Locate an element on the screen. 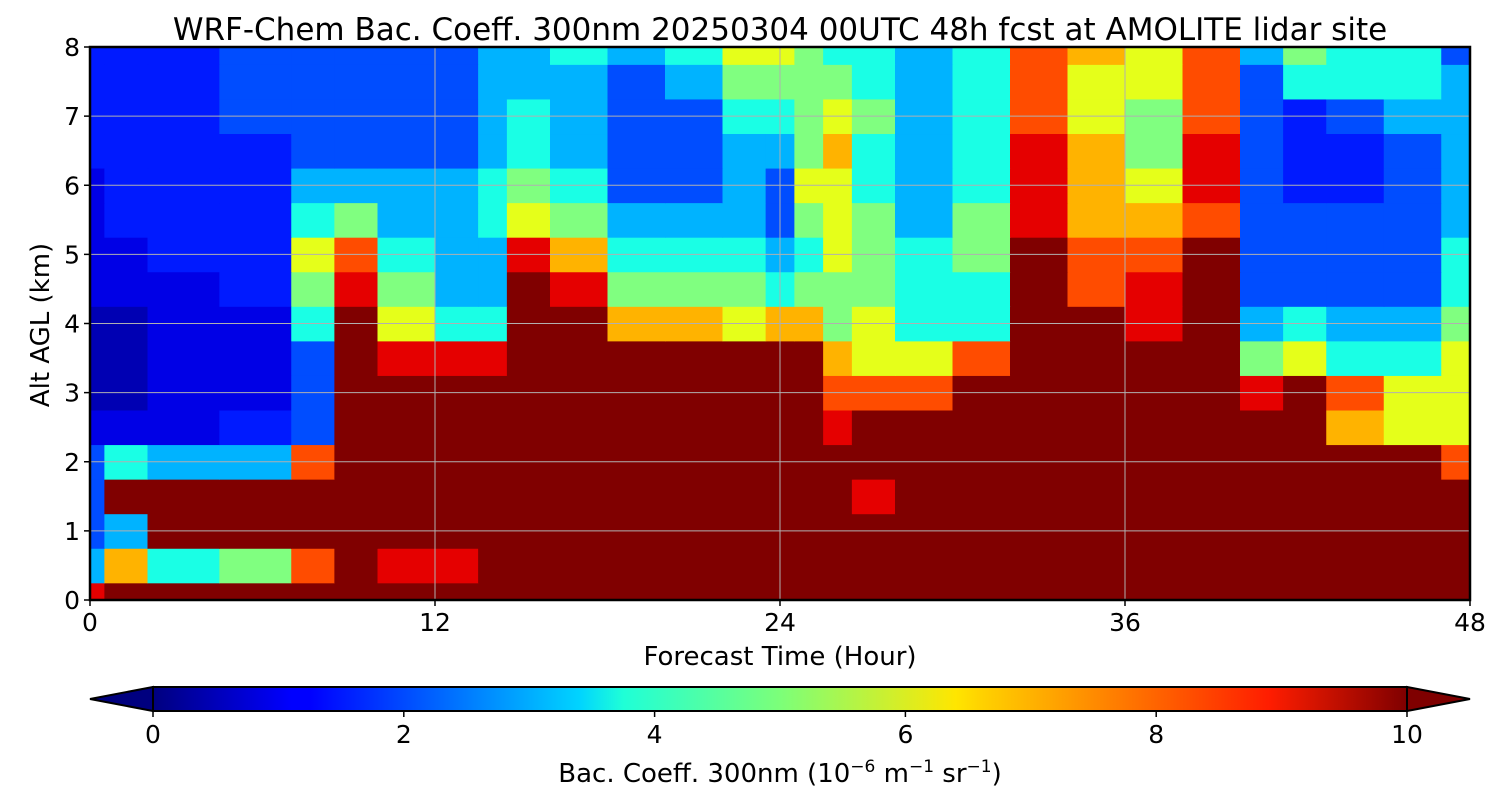 The height and width of the screenshot is (800, 1500). y-tick-label: 4 is located at coordinates (72, 324).